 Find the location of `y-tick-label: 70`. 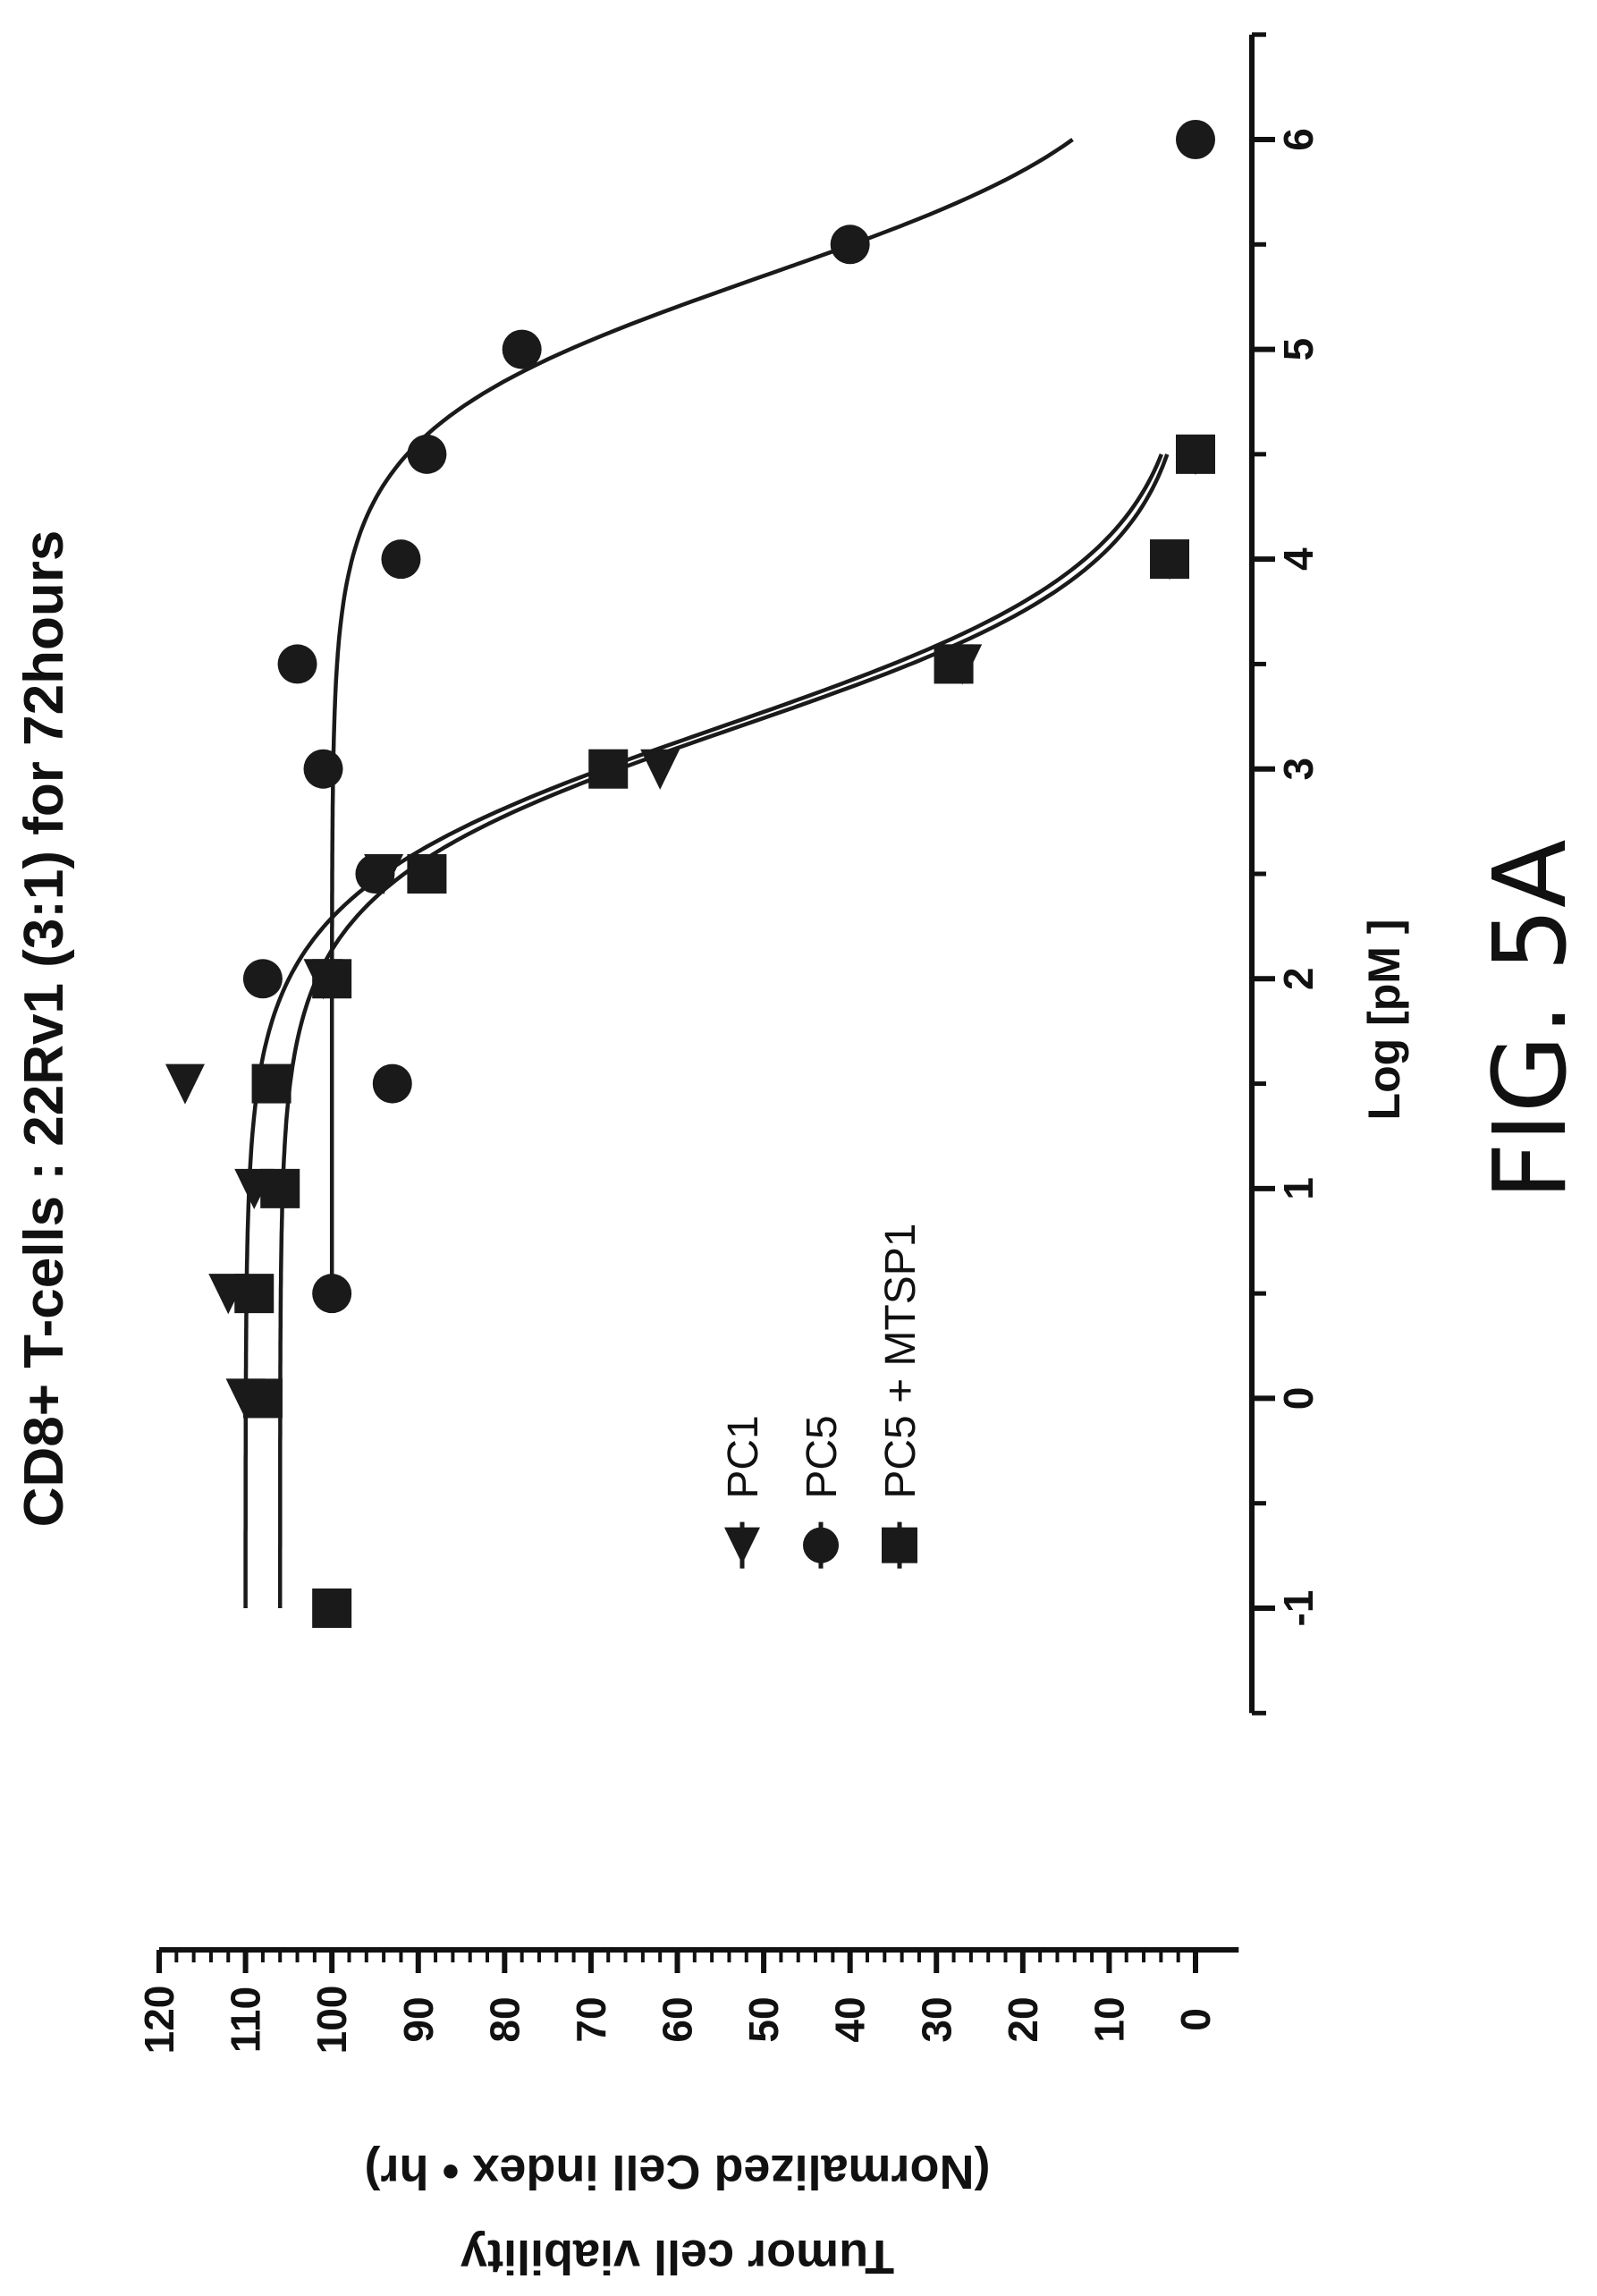

y-tick-label: 70 is located at coordinates (591, 2019).